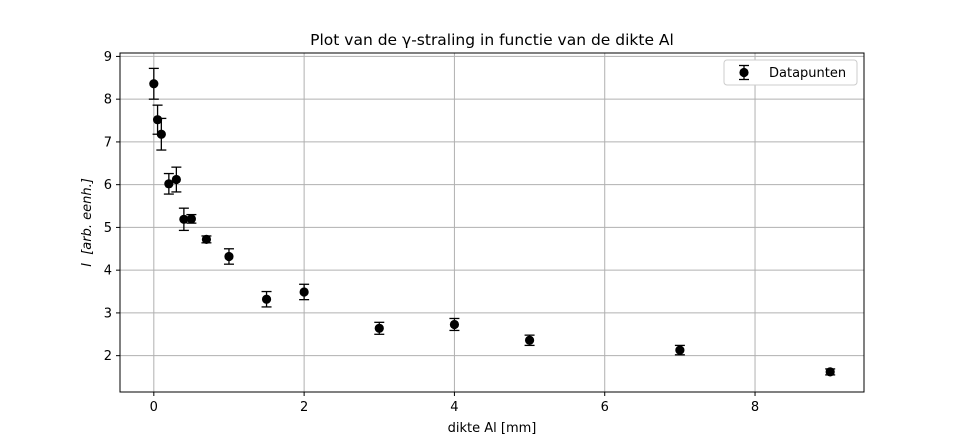  I want to click on y-tick-label: 3, so click(108, 313).